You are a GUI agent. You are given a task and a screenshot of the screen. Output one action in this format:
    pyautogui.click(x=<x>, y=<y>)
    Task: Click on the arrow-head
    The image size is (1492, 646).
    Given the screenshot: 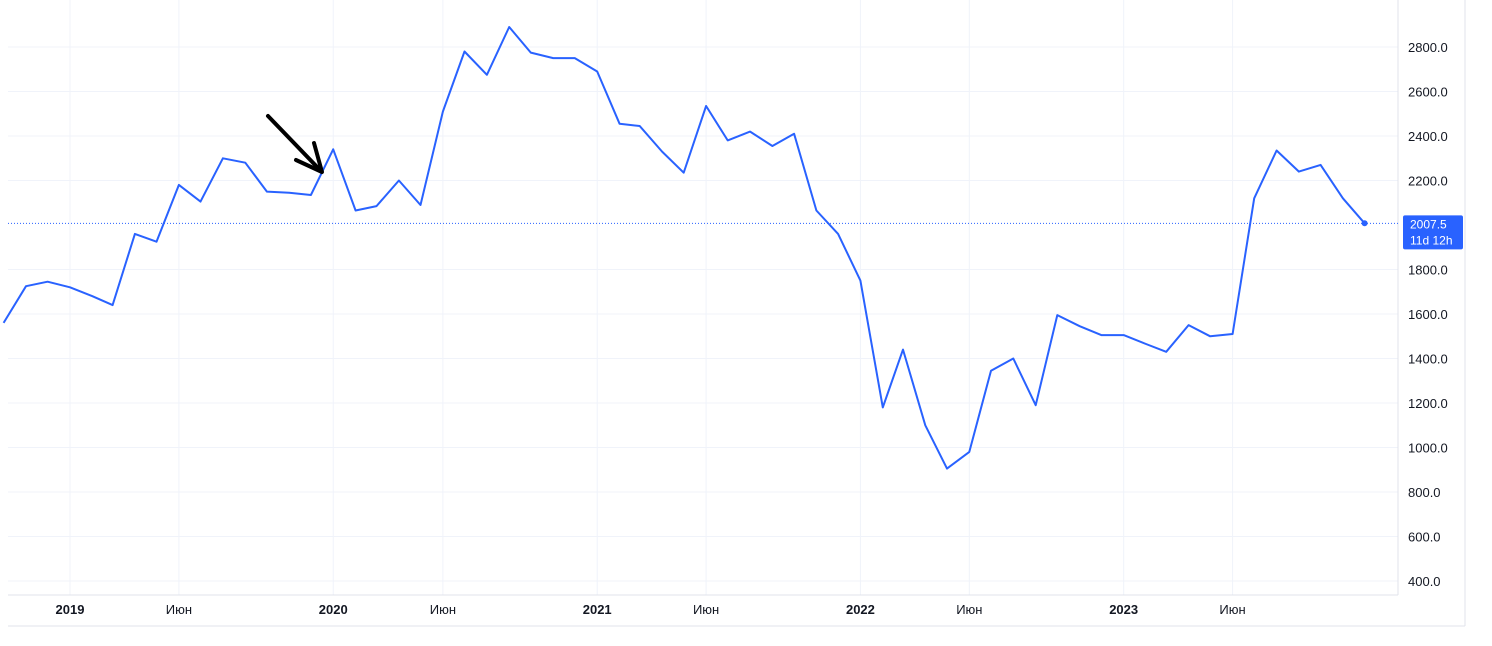 What is the action you would take?
    pyautogui.click(x=309, y=157)
    